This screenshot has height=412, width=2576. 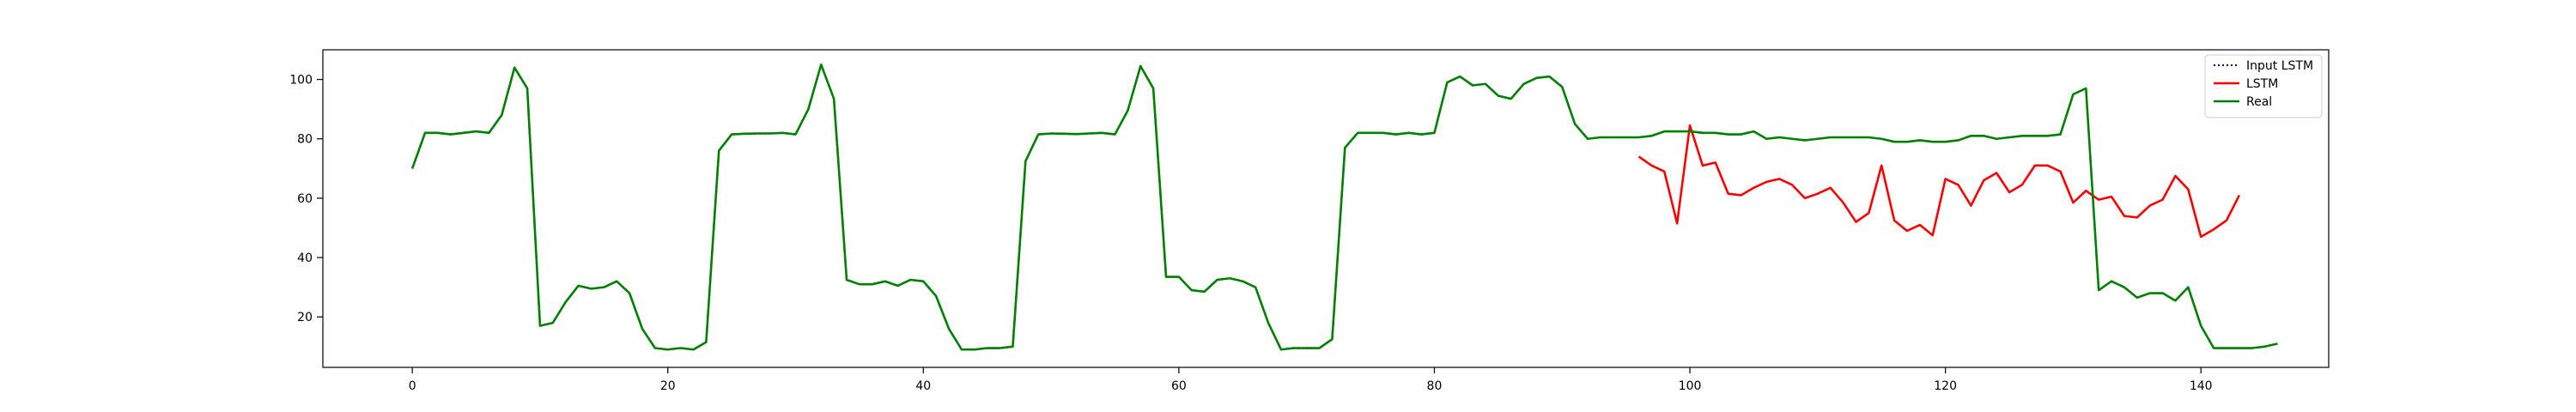 What do you see at coordinates (305, 317) in the screenshot?
I see `y-tick-label: 20` at bounding box center [305, 317].